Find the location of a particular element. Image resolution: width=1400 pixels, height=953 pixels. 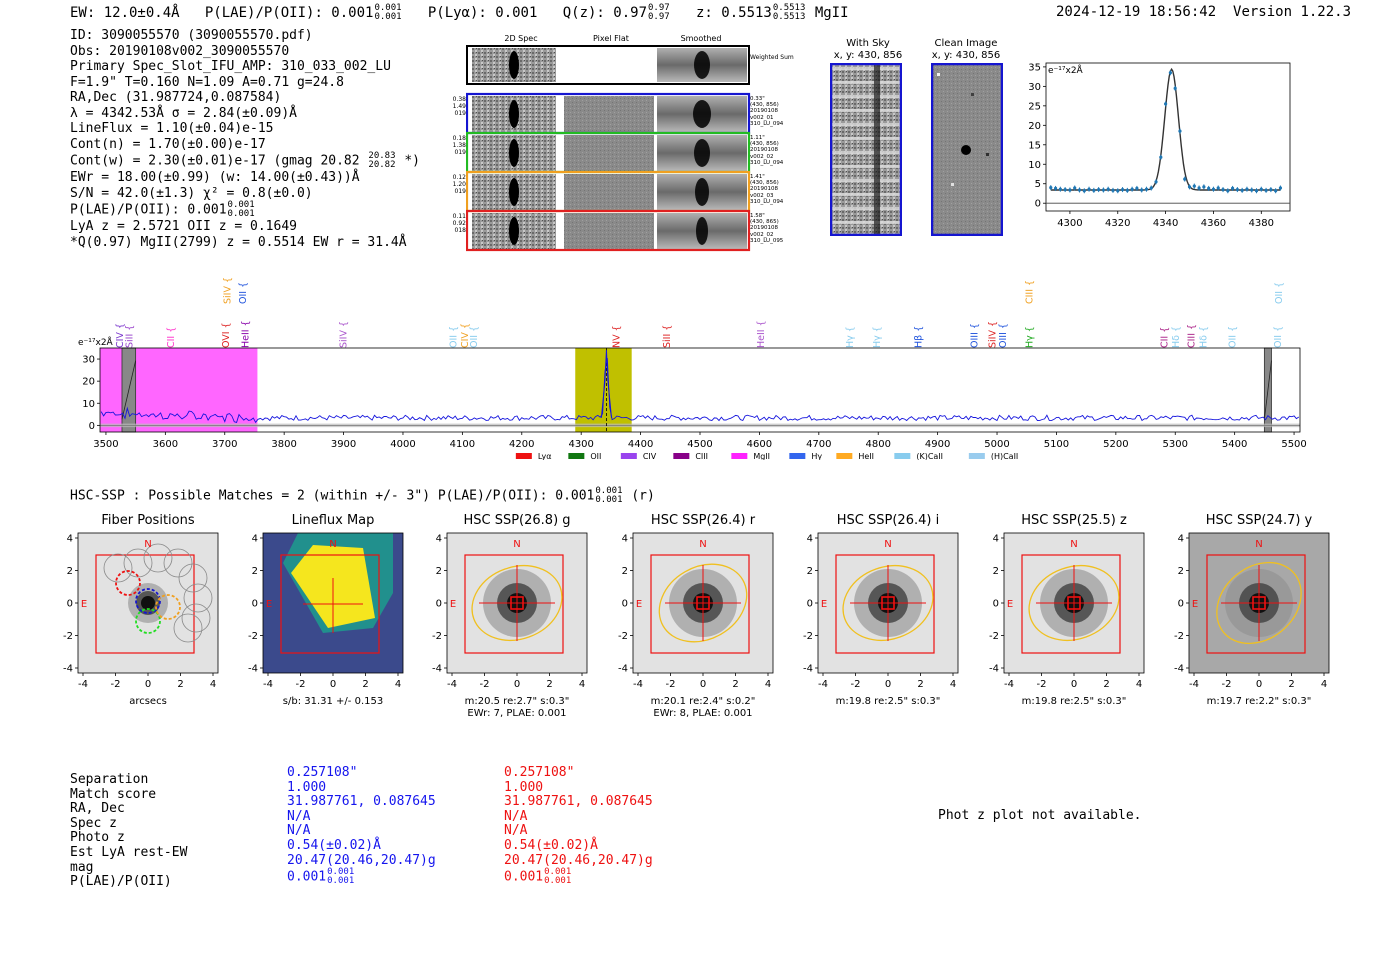

fiber-cutouts: 2D Spec Pixel Flat Smoothed is located at coordinates (624, 146).